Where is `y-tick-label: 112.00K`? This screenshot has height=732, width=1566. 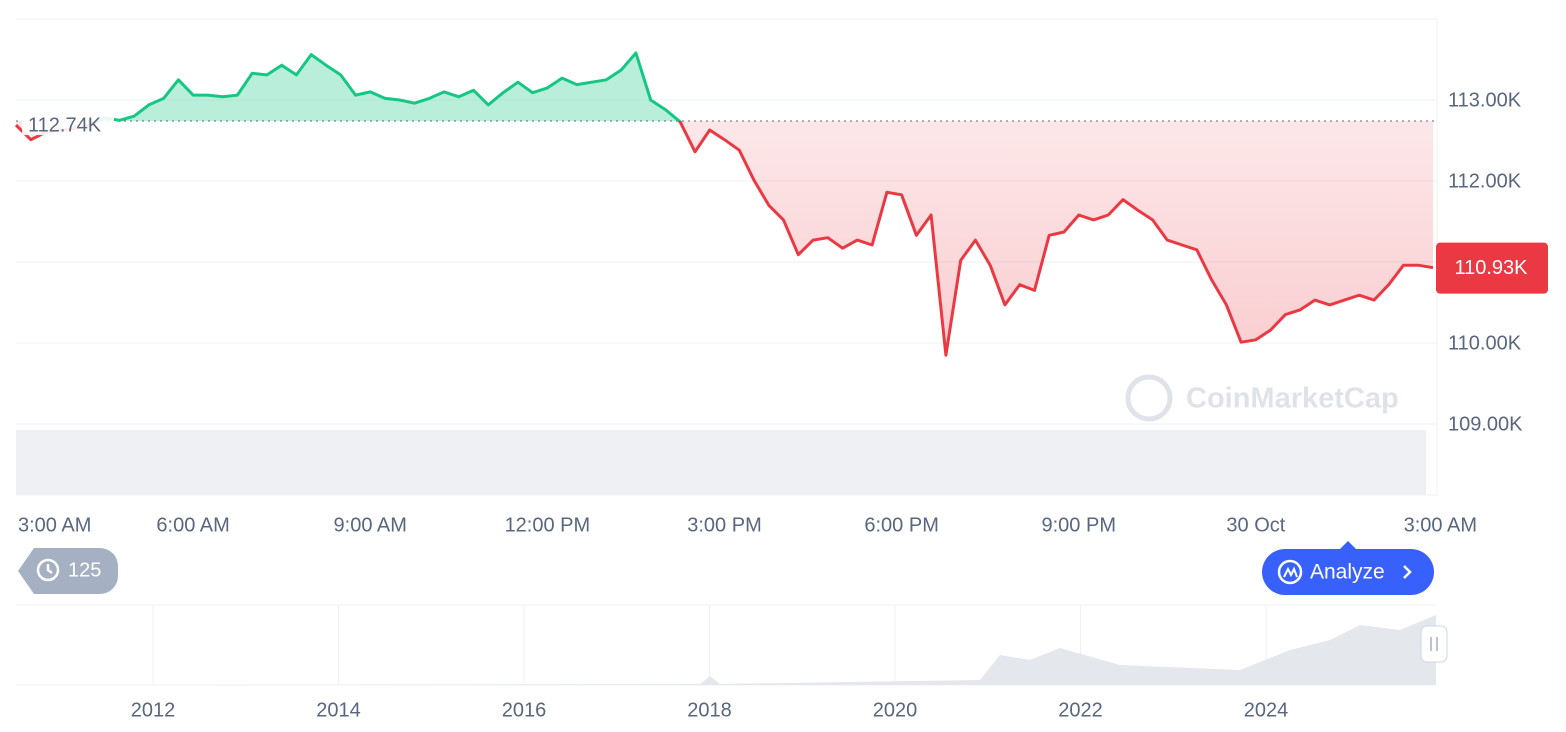 y-tick-label: 112.00K is located at coordinates (1485, 181).